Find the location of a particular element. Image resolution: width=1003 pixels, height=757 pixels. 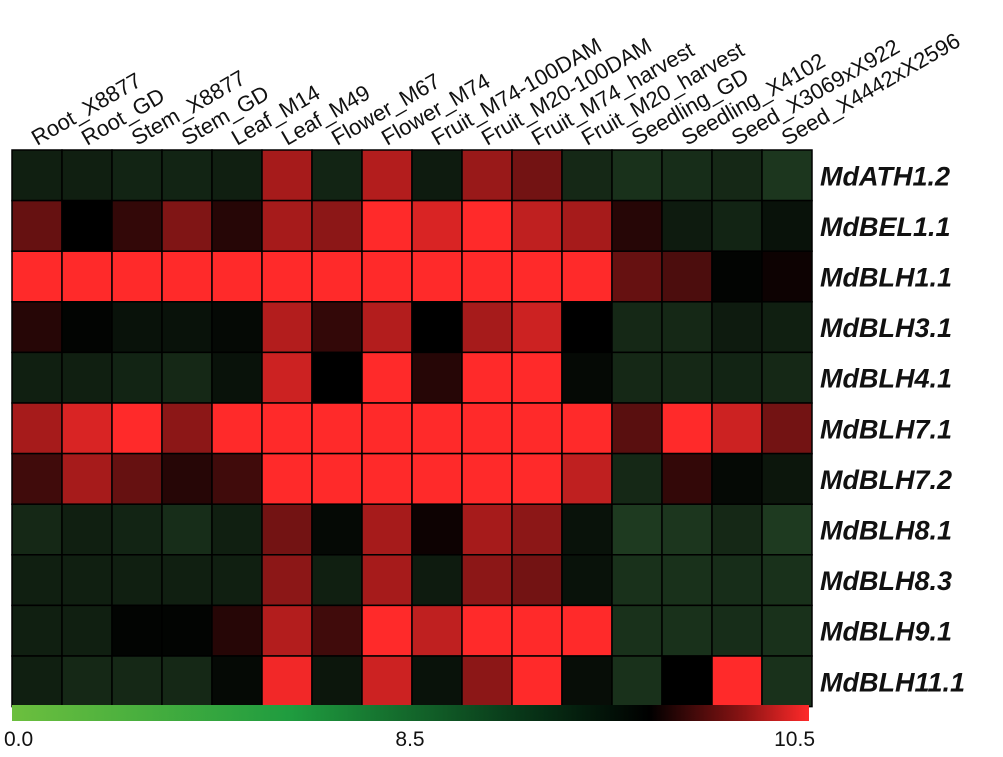

row-label: MdBLH7.2 is located at coordinates (886, 480).